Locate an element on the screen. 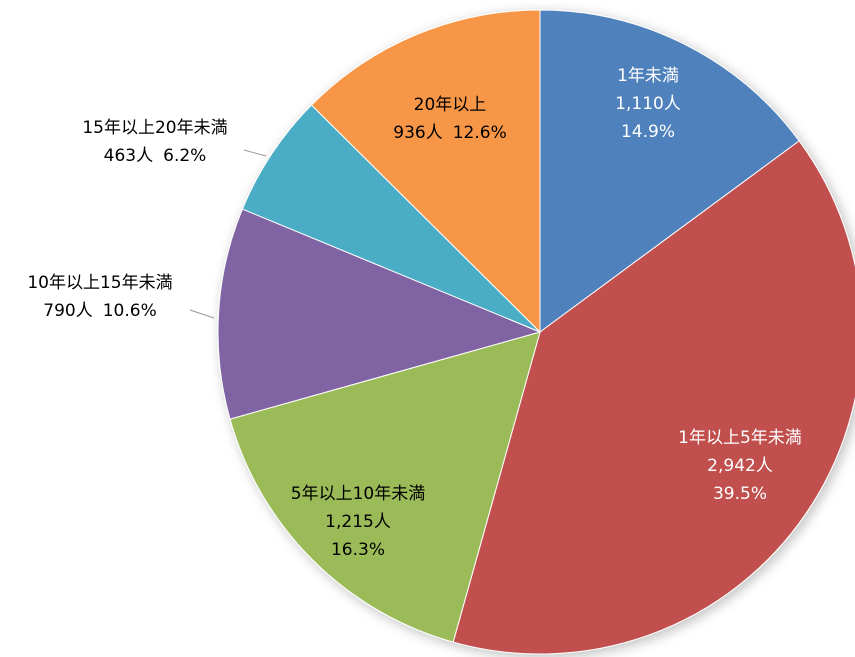 Image resolution: width=855 pixels, height=657 pixels. data-label: 1年未満 is located at coordinates (648, 76).